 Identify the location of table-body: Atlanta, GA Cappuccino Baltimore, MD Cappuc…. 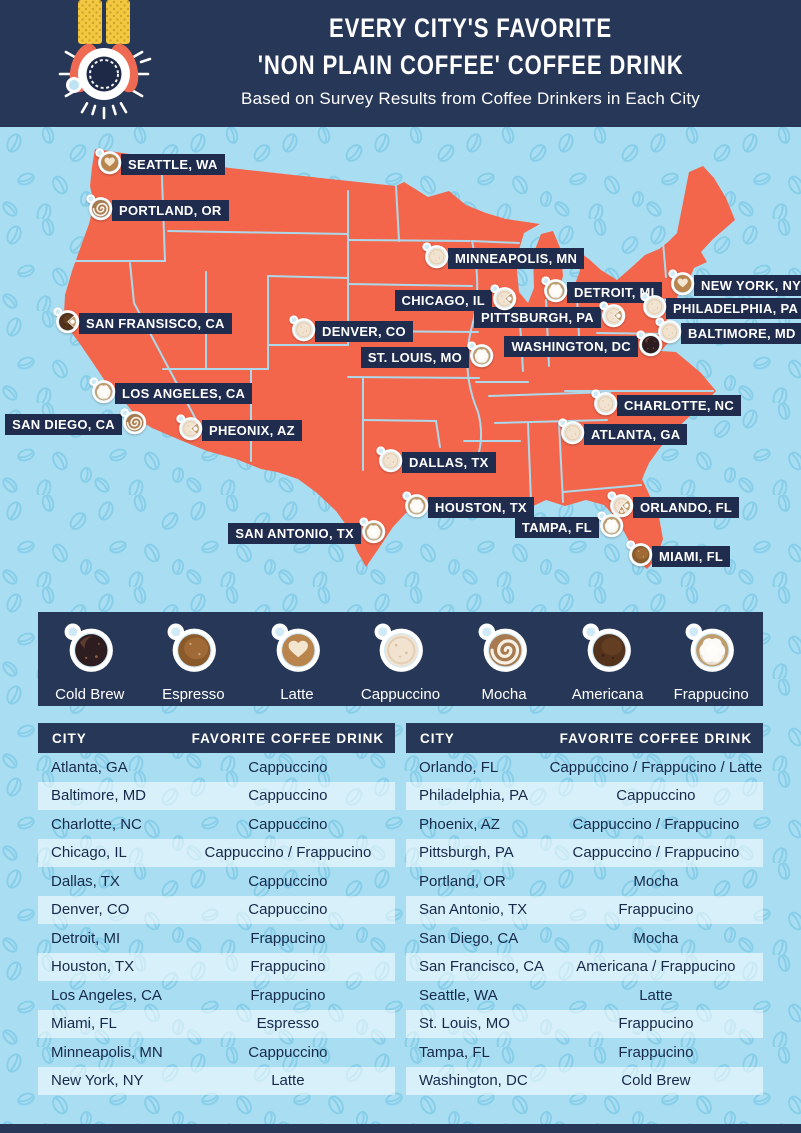
(216, 924).